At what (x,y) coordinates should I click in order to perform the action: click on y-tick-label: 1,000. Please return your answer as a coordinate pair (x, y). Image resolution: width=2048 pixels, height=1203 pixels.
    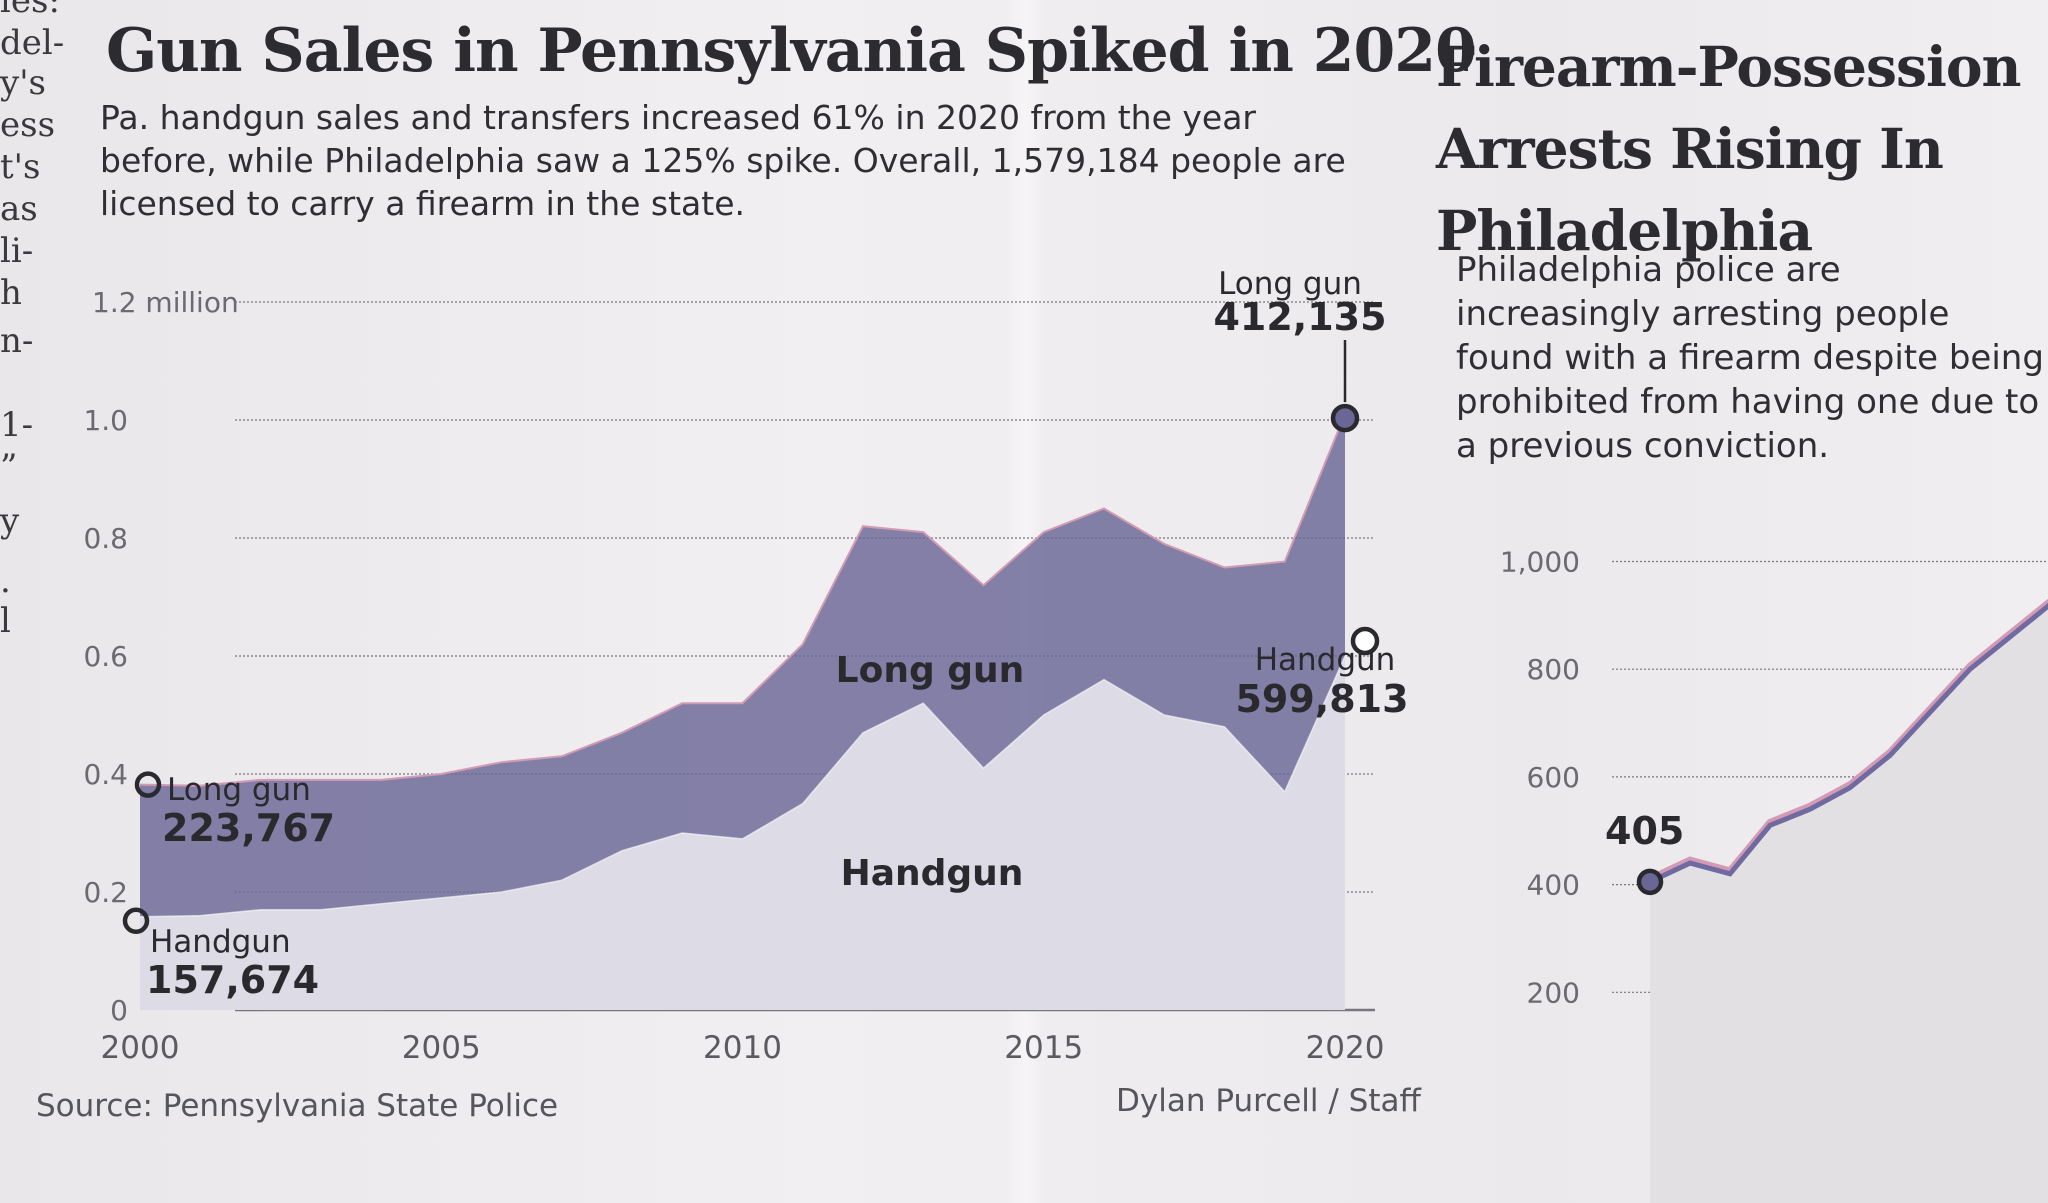
    Looking at the image, I should click on (1540, 562).